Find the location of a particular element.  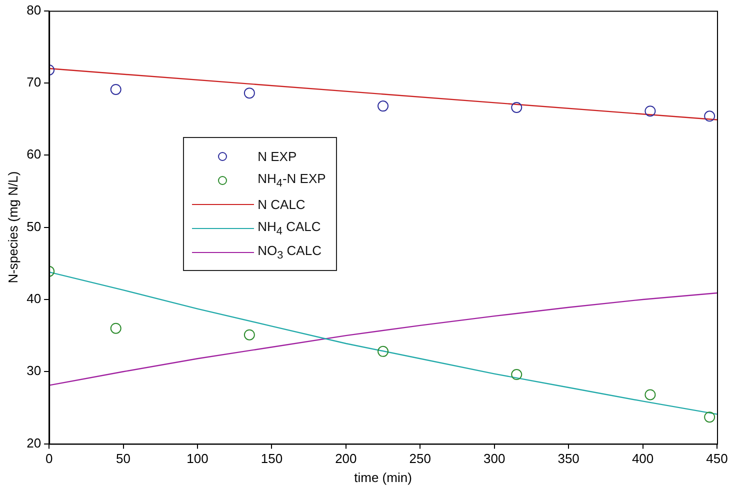

x-tick-label: 250 is located at coordinates (420, 458).